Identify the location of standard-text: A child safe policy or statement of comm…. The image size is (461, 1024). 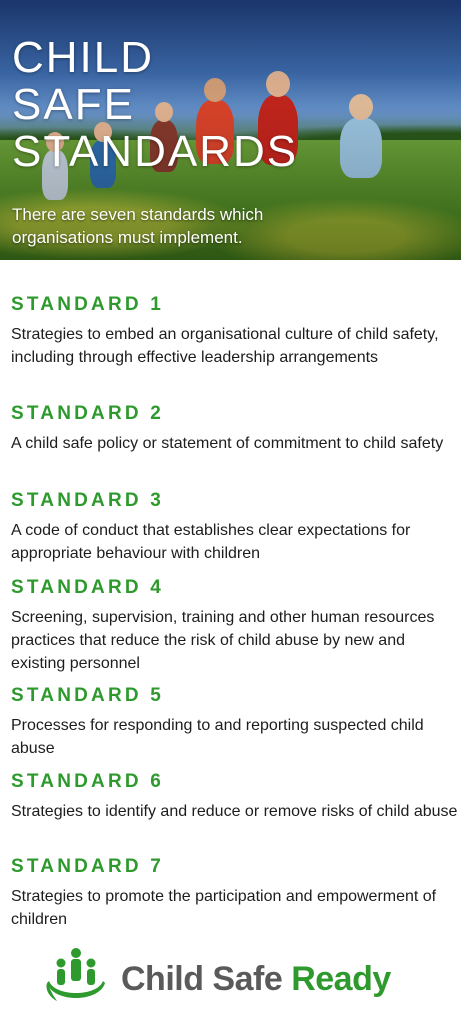
(235, 443).